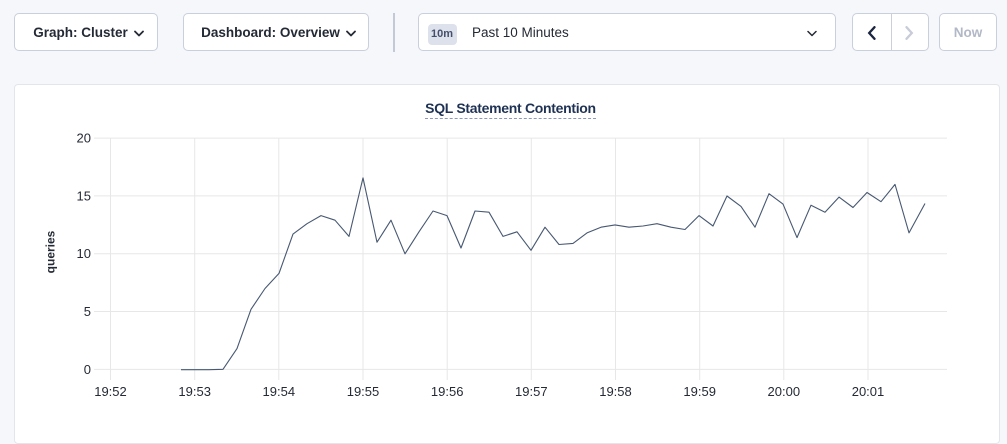  Describe the element at coordinates (447, 391) in the screenshot. I see `svg-text: 19:56` at that location.